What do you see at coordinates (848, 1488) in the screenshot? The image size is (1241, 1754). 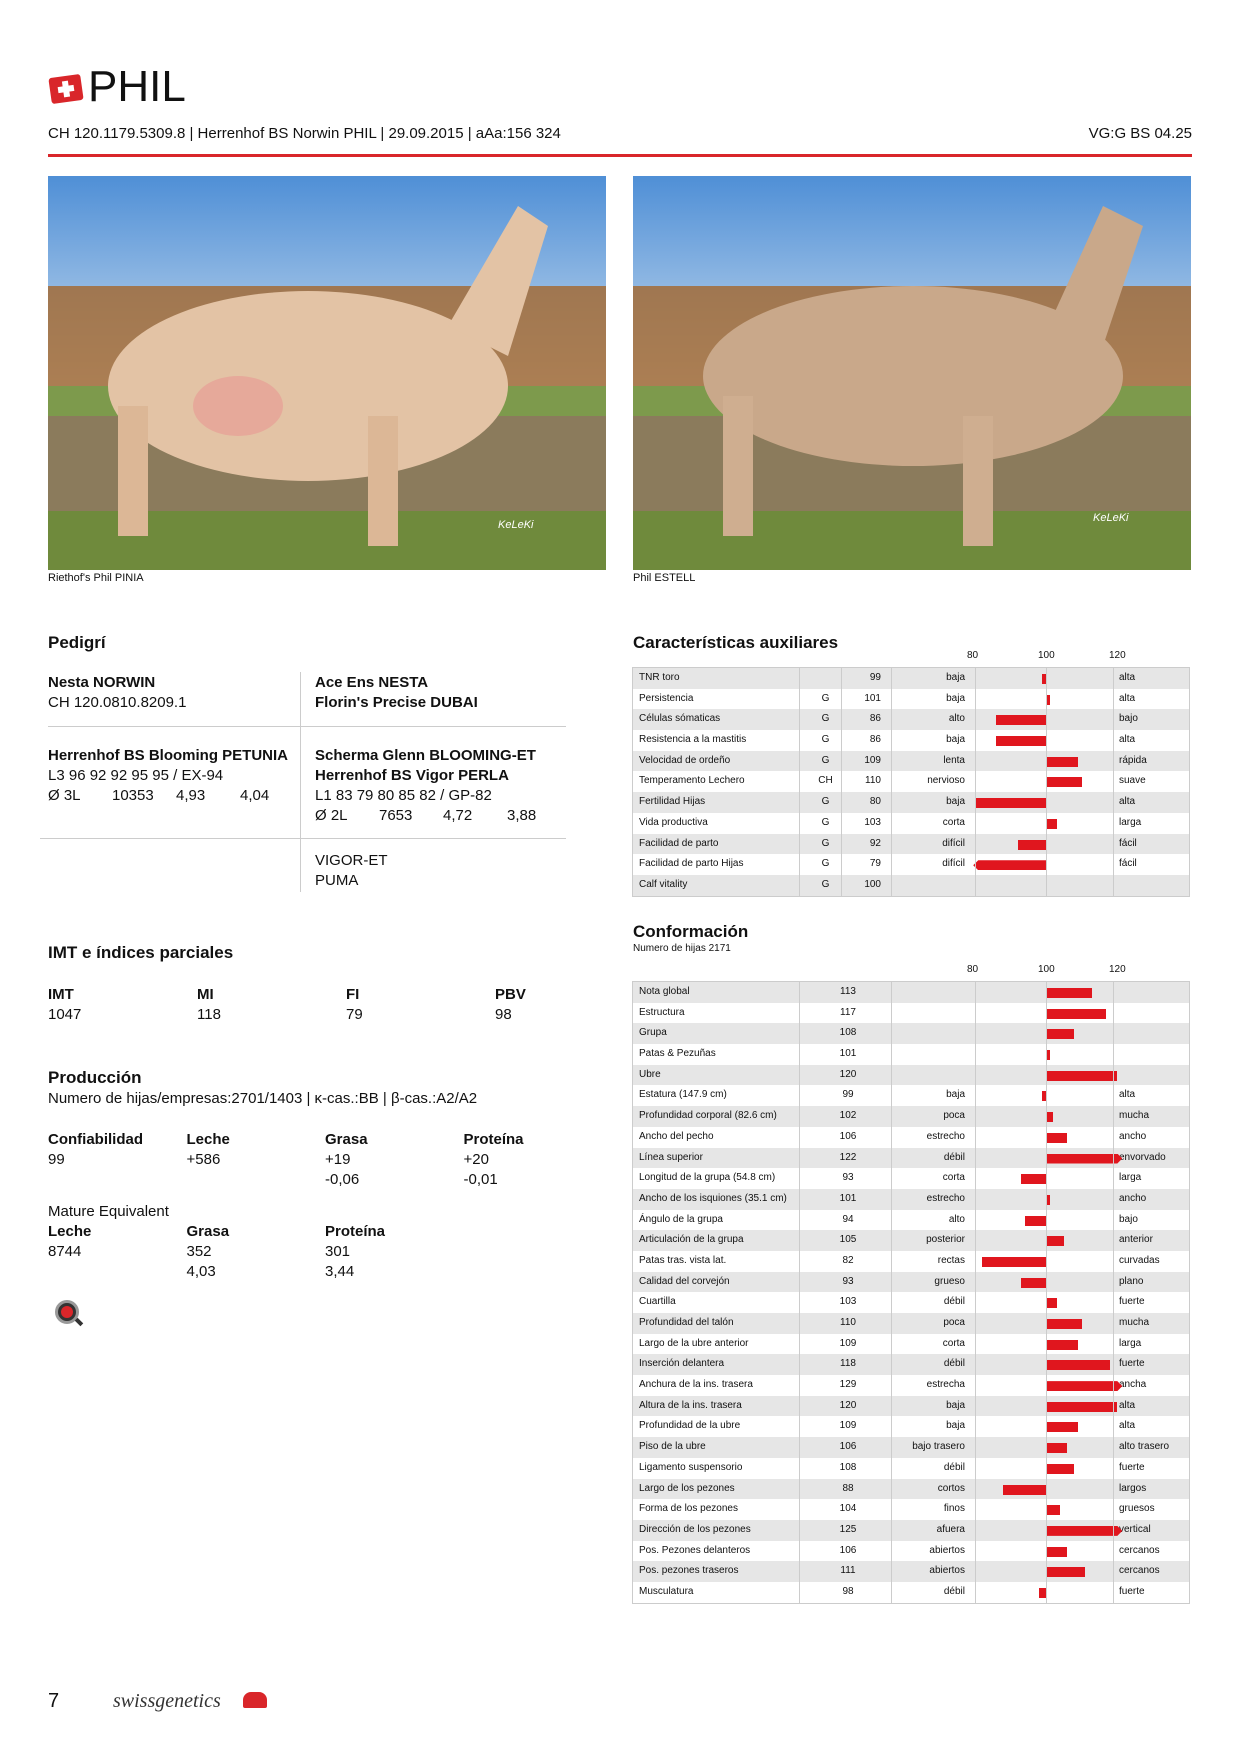 I see `trait-value: 88` at bounding box center [848, 1488].